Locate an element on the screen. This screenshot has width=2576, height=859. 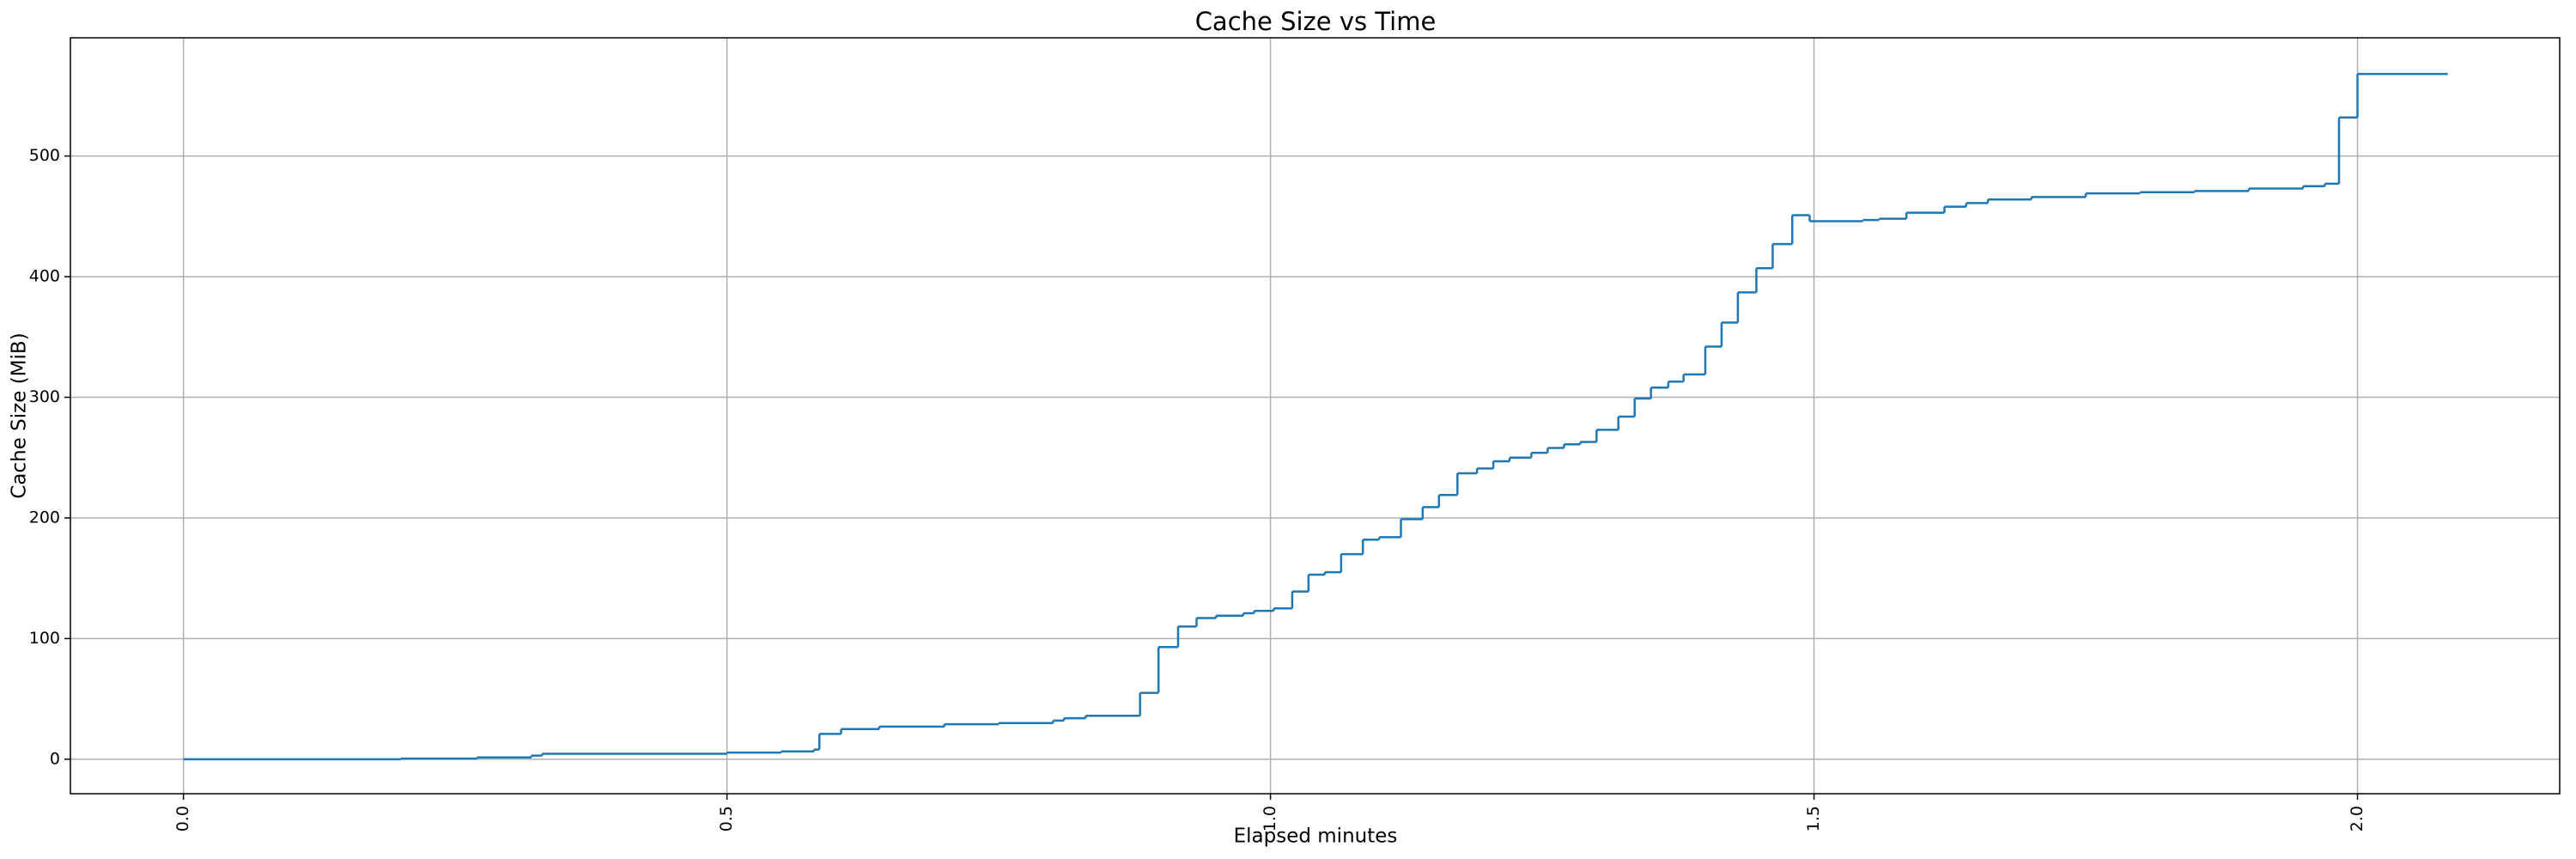
x-tick-label: 1.0 is located at coordinates (1270, 819).